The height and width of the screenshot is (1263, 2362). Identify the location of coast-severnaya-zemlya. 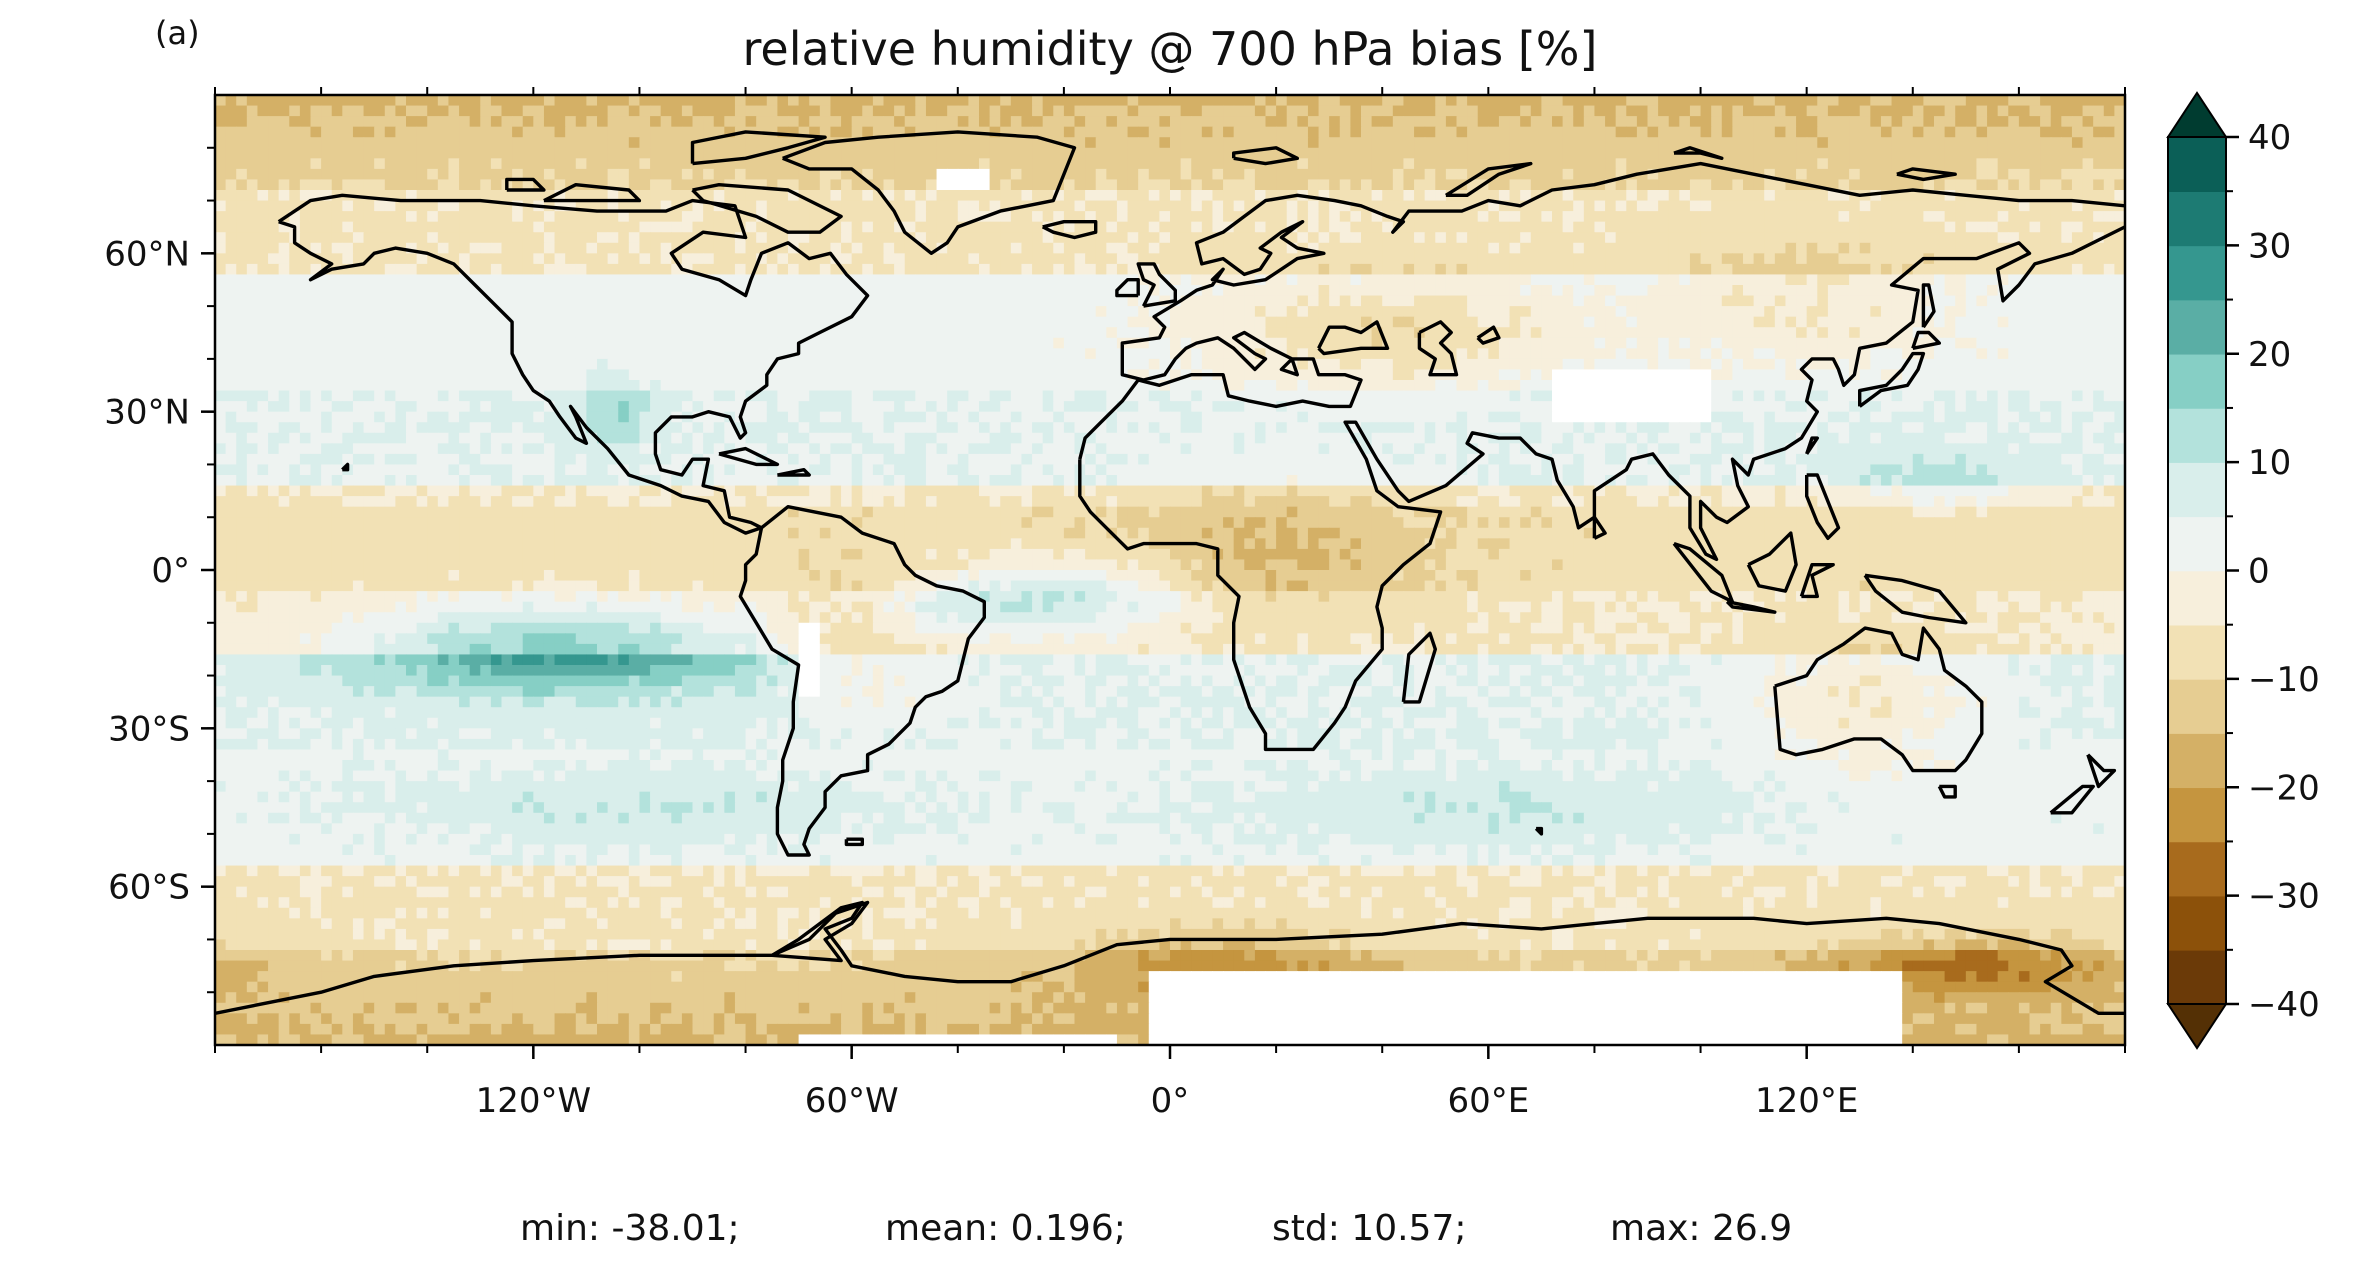
(1698, 153).